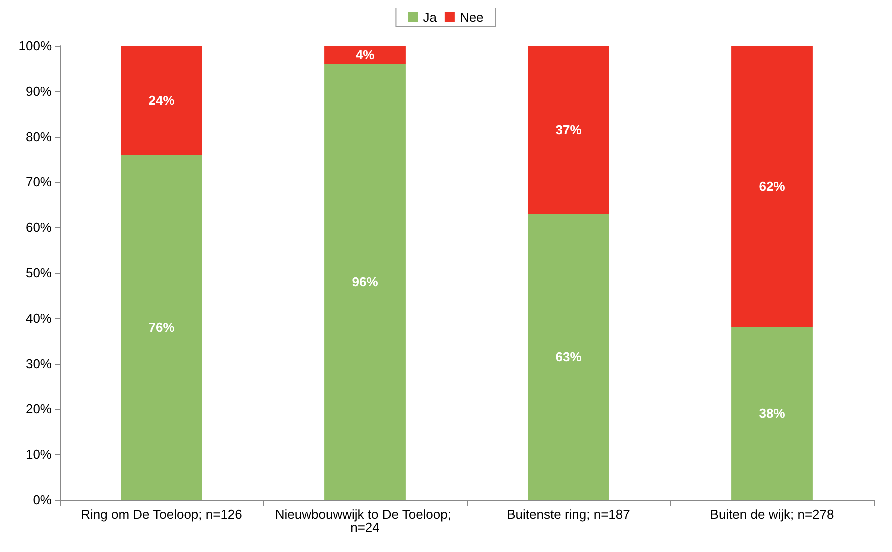 This screenshot has height=552, width=892. What do you see at coordinates (365, 521) in the screenshot?
I see `x-tick-label: Nieuwbouwwijk to De Toeloop; n=24` at bounding box center [365, 521].